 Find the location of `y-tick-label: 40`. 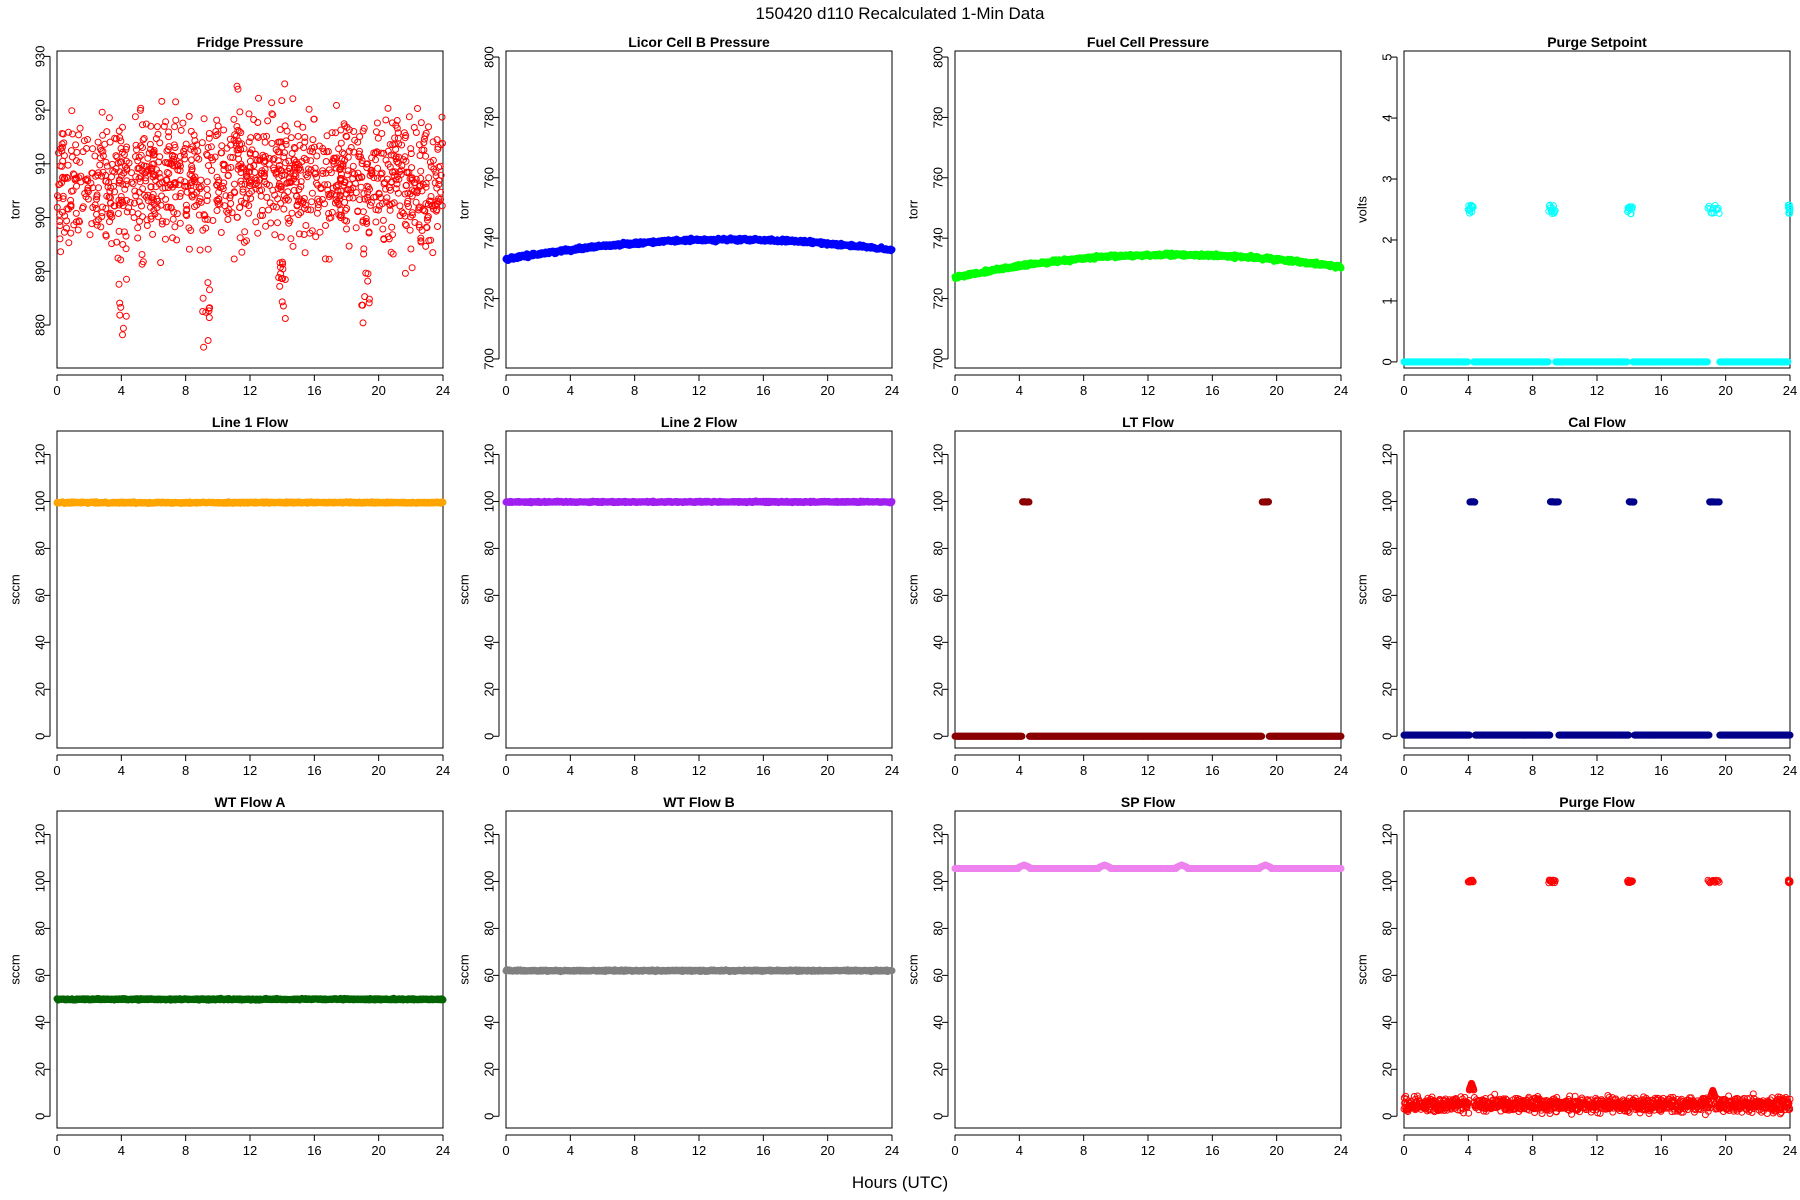

y-tick-label: 40 is located at coordinates (489, 642).